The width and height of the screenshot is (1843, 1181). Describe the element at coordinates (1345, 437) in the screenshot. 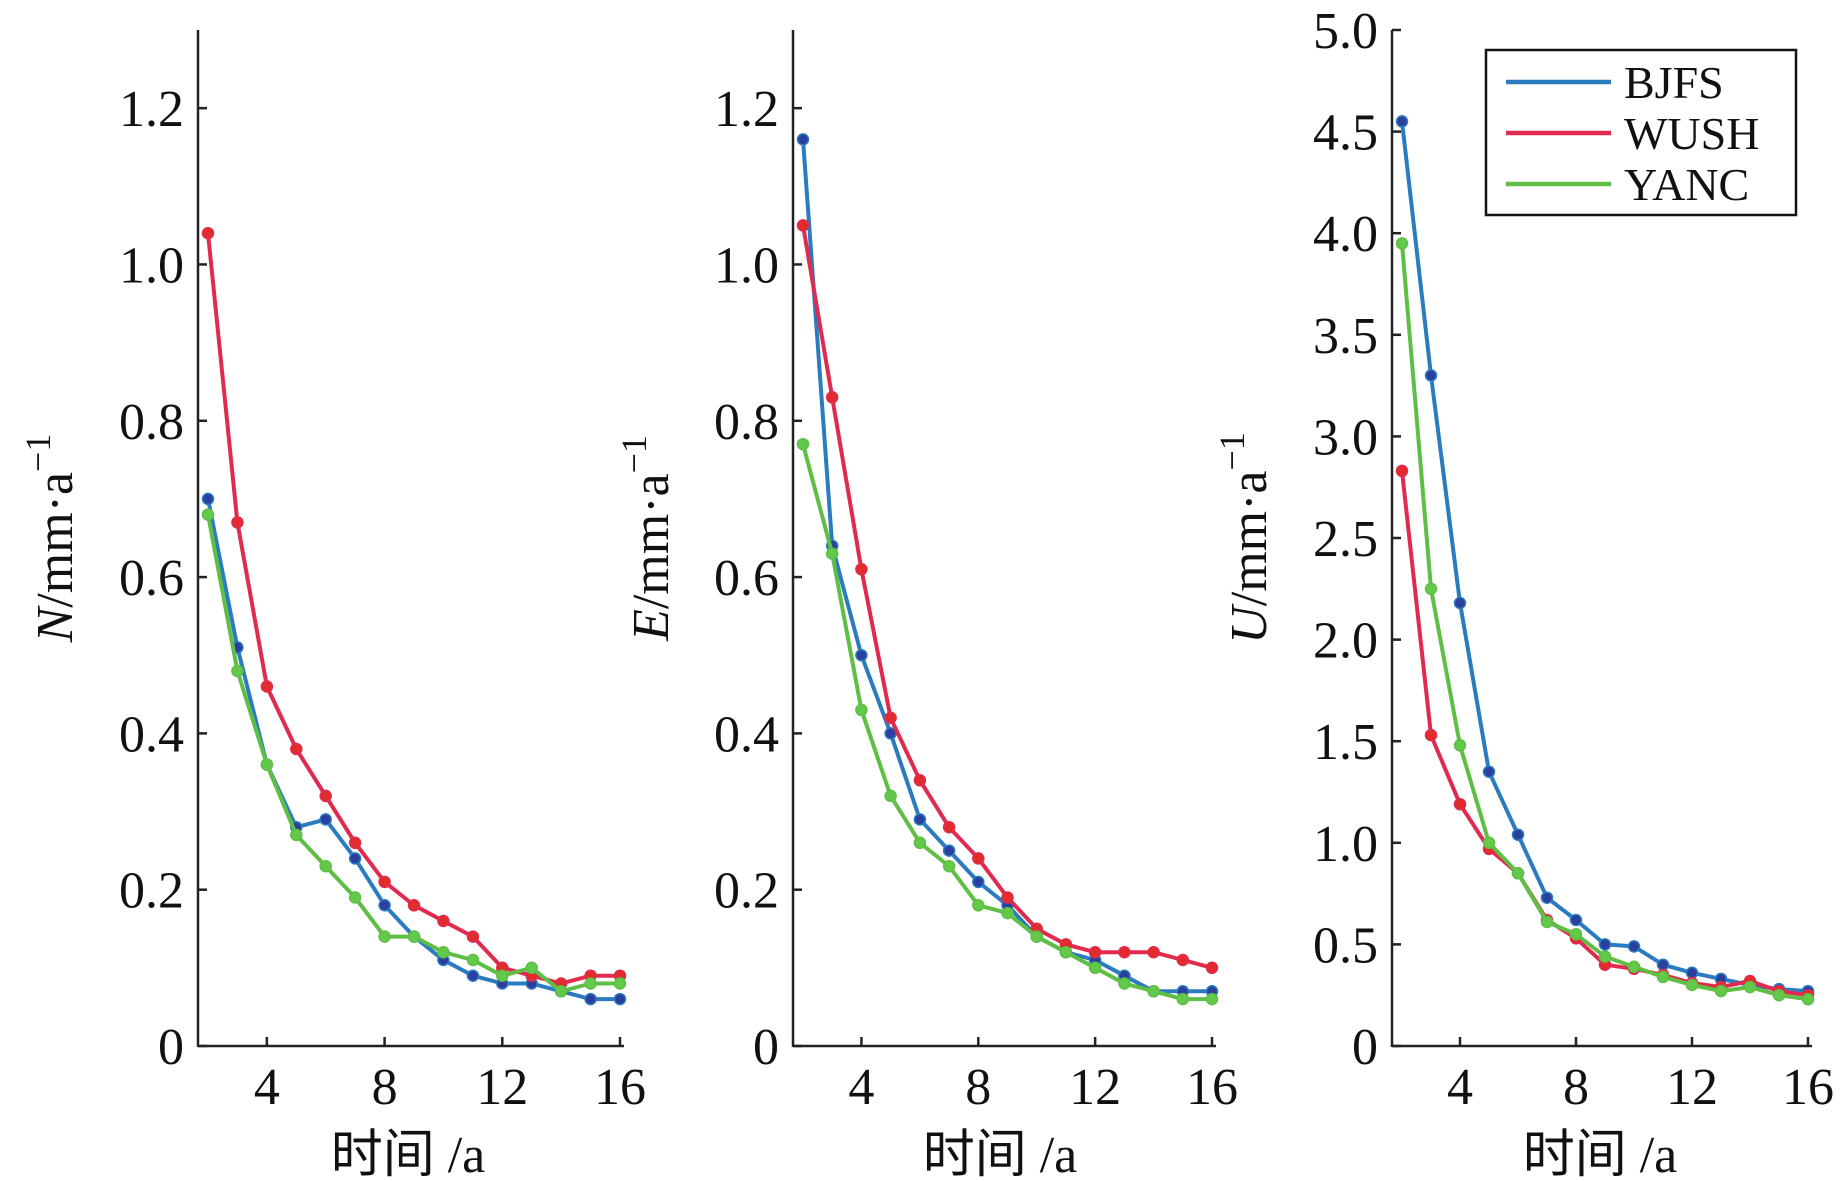

I see `y-tick-label: 3.0` at that location.